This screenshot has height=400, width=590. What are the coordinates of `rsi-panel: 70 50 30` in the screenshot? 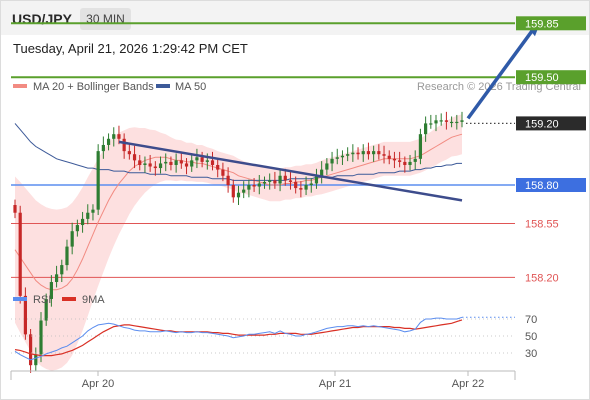 It's located at (274, 337).